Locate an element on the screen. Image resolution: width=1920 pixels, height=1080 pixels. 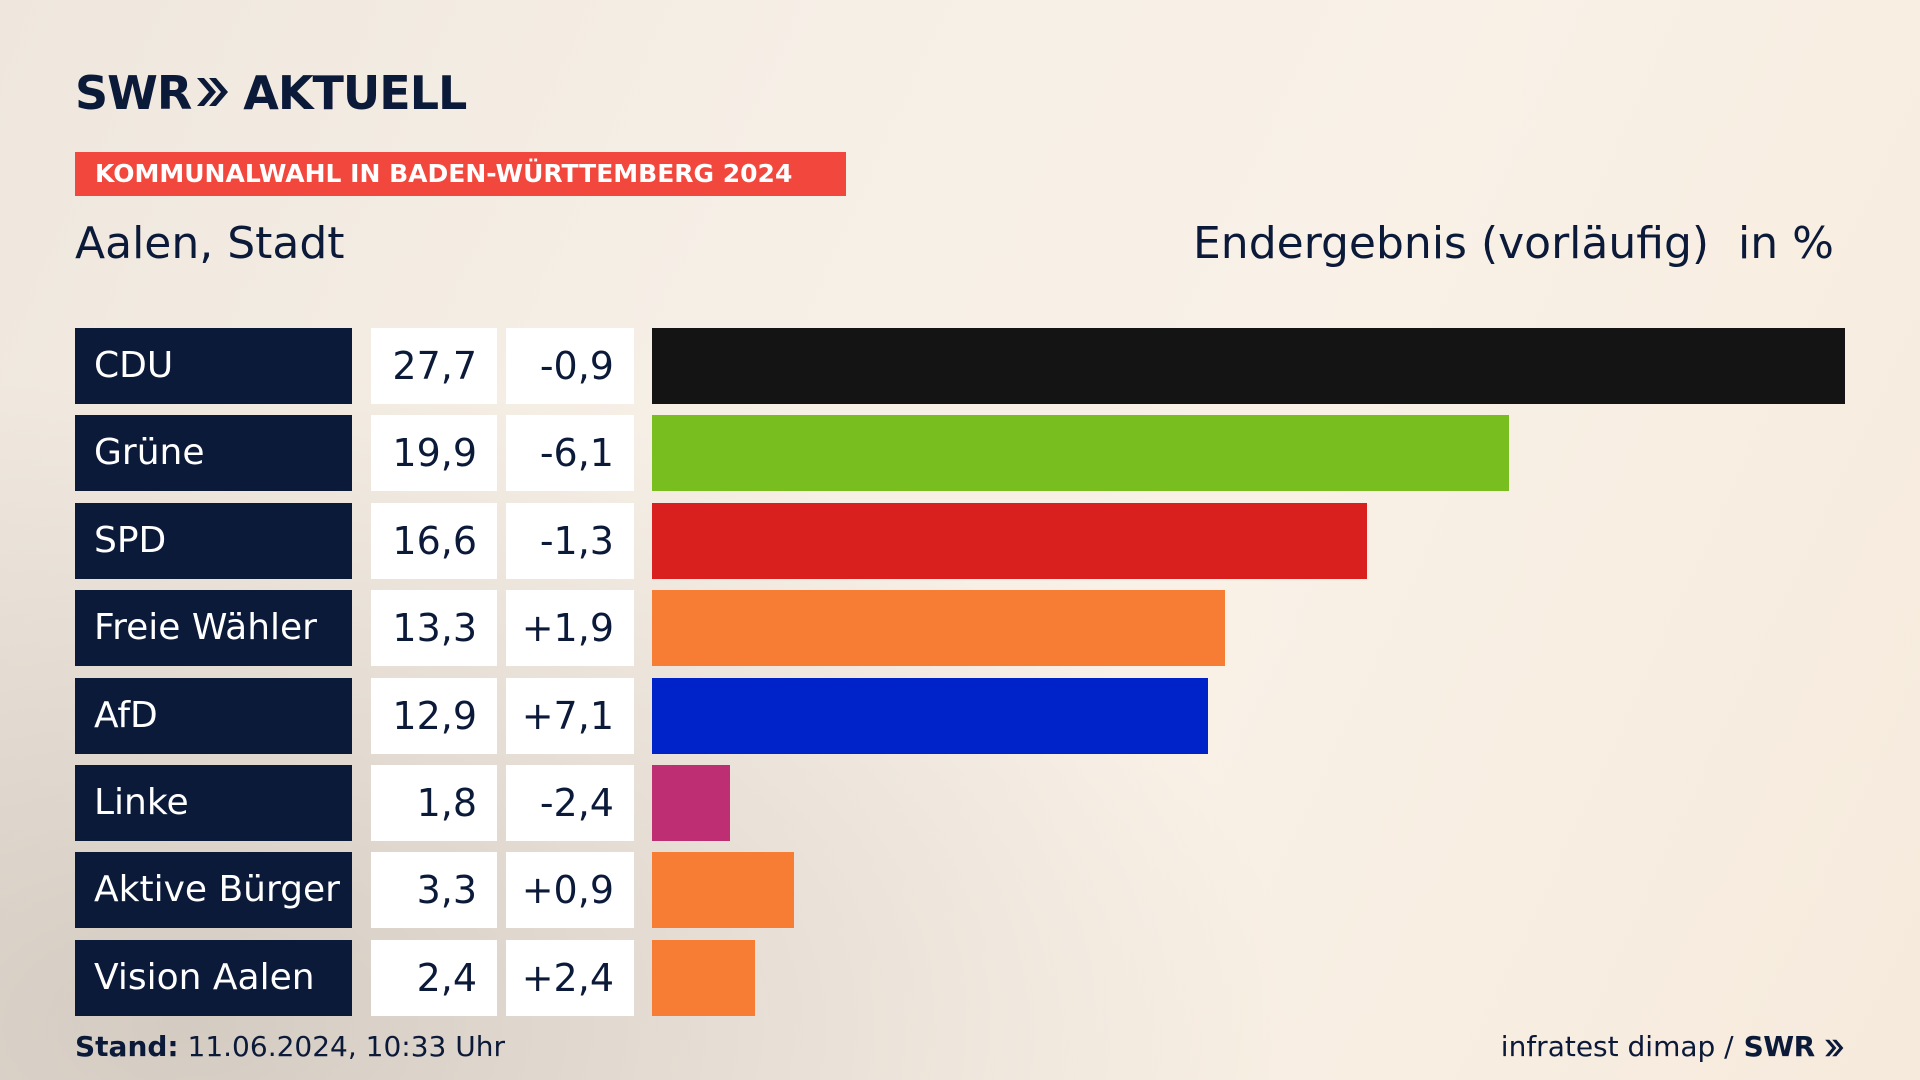
party-label: AfD is located at coordinates (213, 715).